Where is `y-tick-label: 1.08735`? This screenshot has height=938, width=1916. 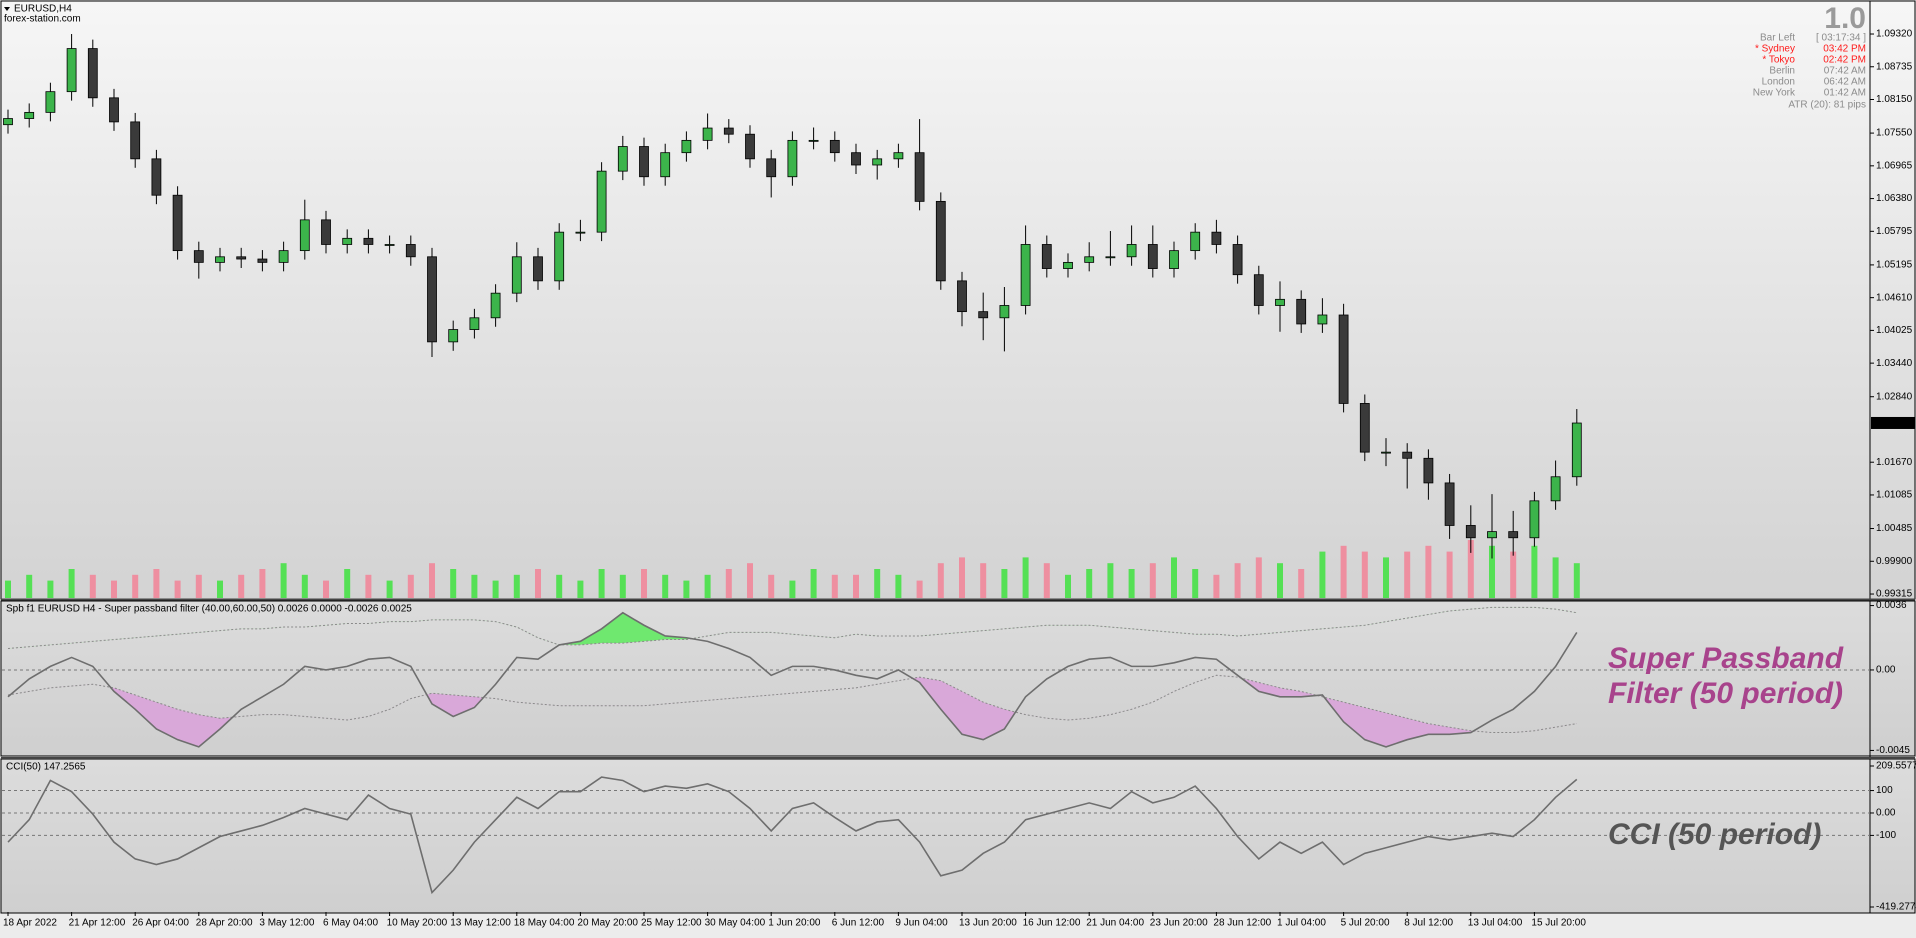 y-tick-label: 1.08735 is located at coordinates (1894, 66).